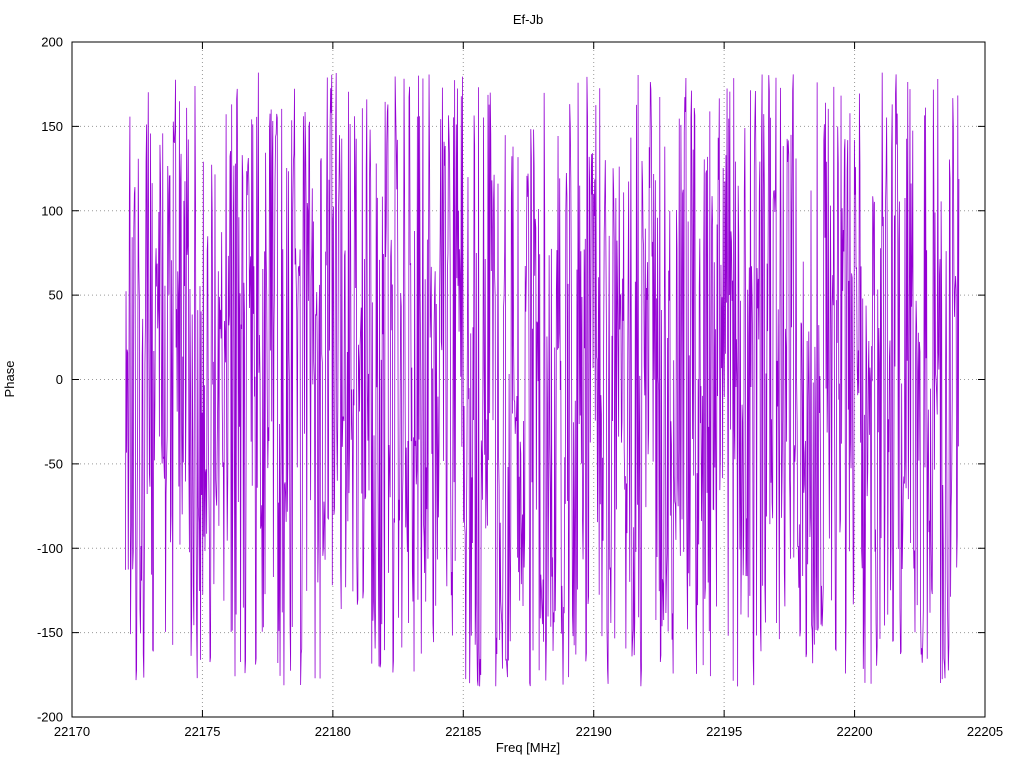  What do you see at coordinates (463, 731) in the screenshot?
I see `x-tick-label: 22185` at bounding box center [463, 731].